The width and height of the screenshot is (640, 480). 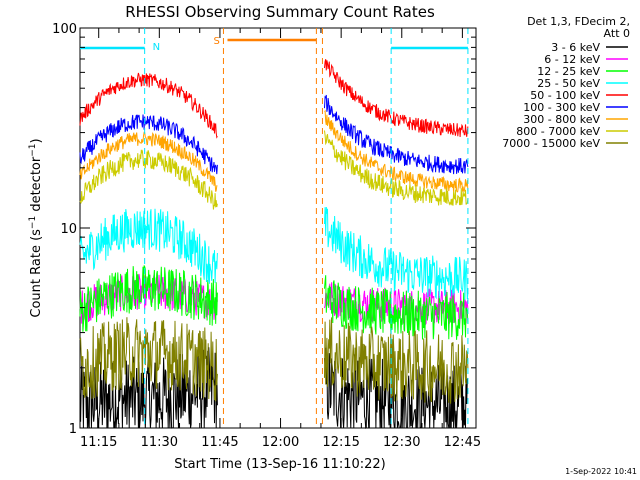 What do you see at coordinates (565, 95) in the screenshot?
I see `legend-label: 50 - 100 keV` at bounding box center [565, 95].